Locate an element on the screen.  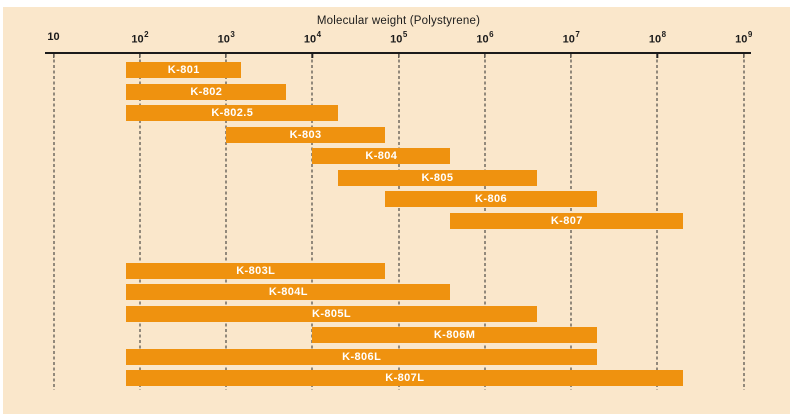
x-tick-label: 10 is located at coordinates (53, 37).